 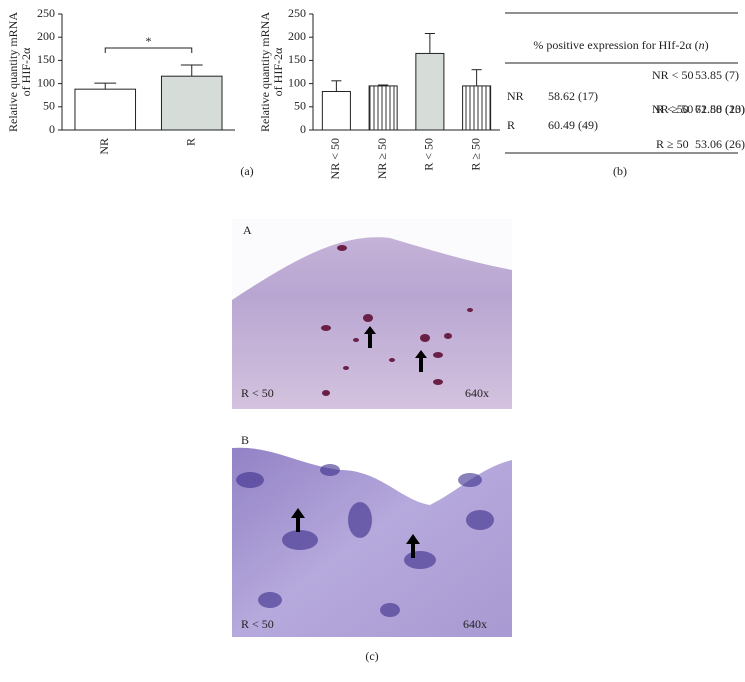 I want to click on subgroup-label: NR ≥ 50, so click(x=672, y=109).